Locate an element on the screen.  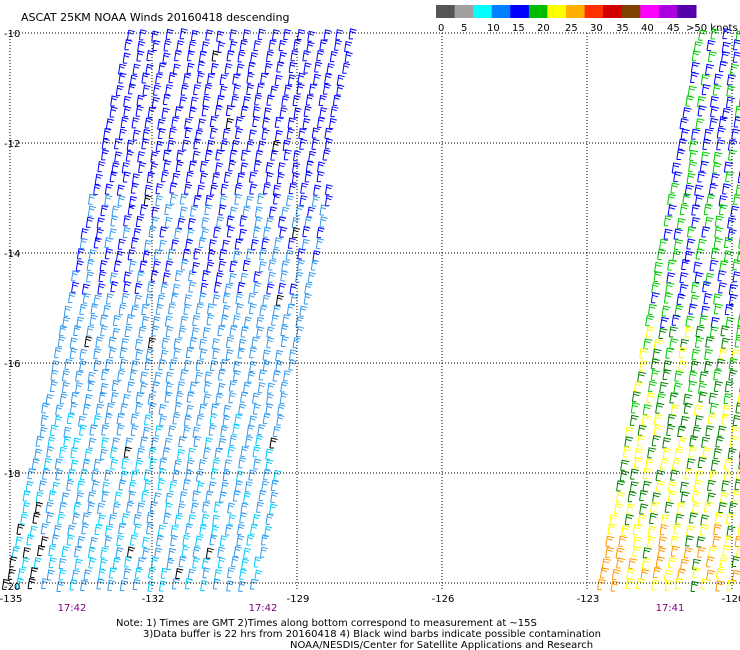
lat-label: -18 is located at coordinates (12, 474).